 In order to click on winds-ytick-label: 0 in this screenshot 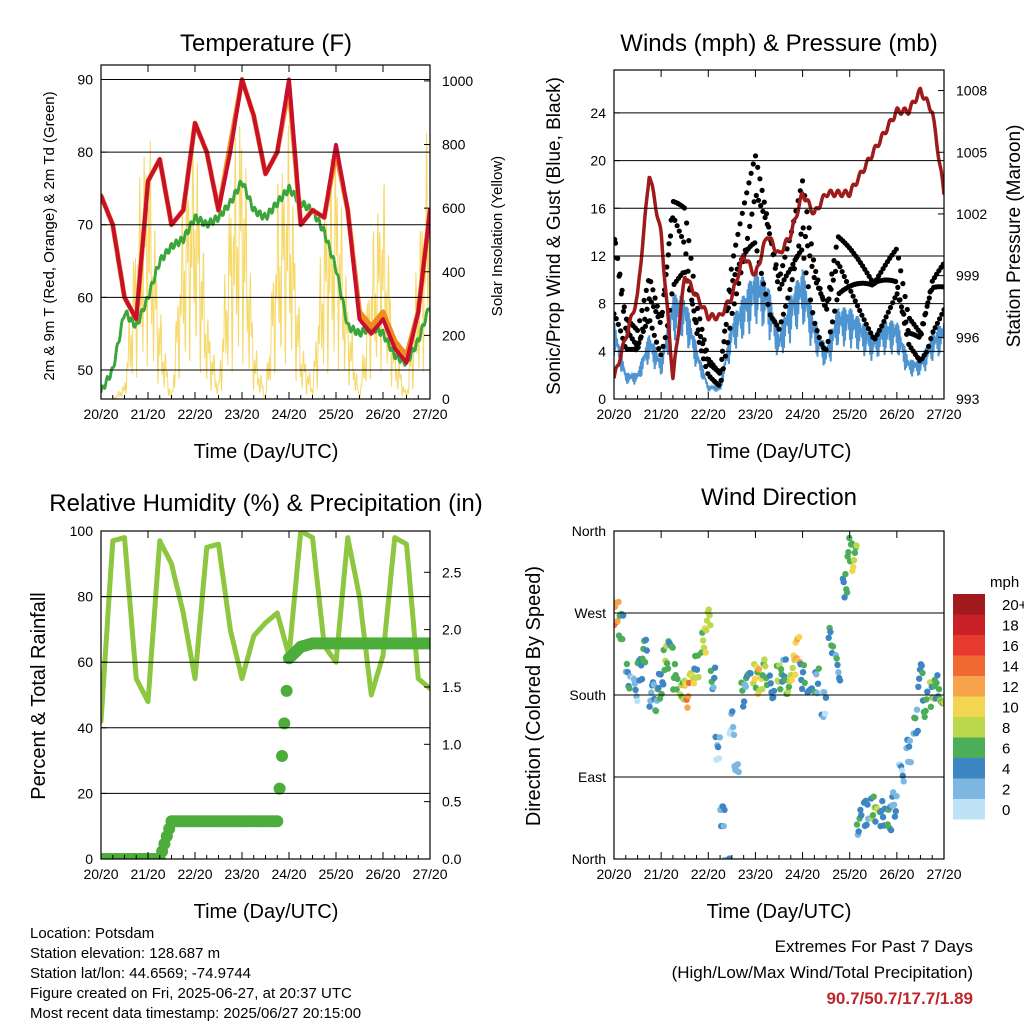, I will do `click(602, 399)`.